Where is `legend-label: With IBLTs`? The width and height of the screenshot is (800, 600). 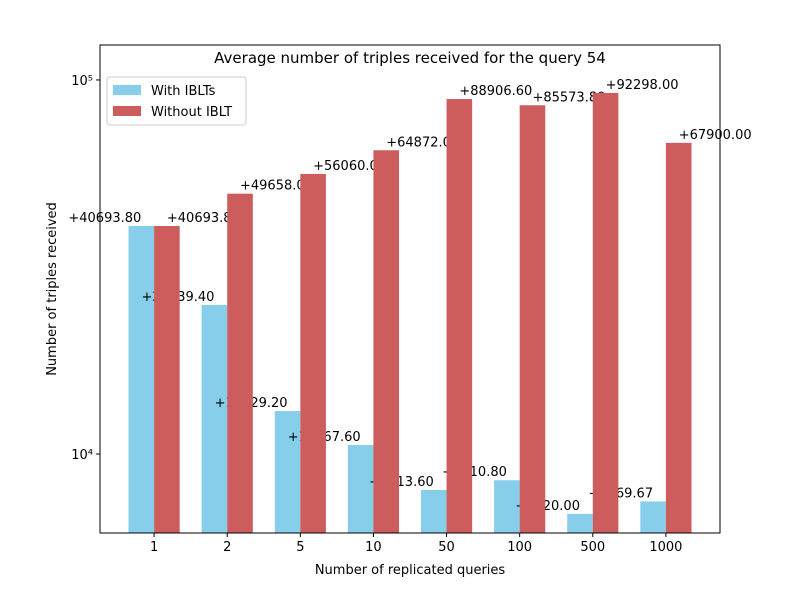
legend-label: With IBLTs is located at coordinates (183, 91).